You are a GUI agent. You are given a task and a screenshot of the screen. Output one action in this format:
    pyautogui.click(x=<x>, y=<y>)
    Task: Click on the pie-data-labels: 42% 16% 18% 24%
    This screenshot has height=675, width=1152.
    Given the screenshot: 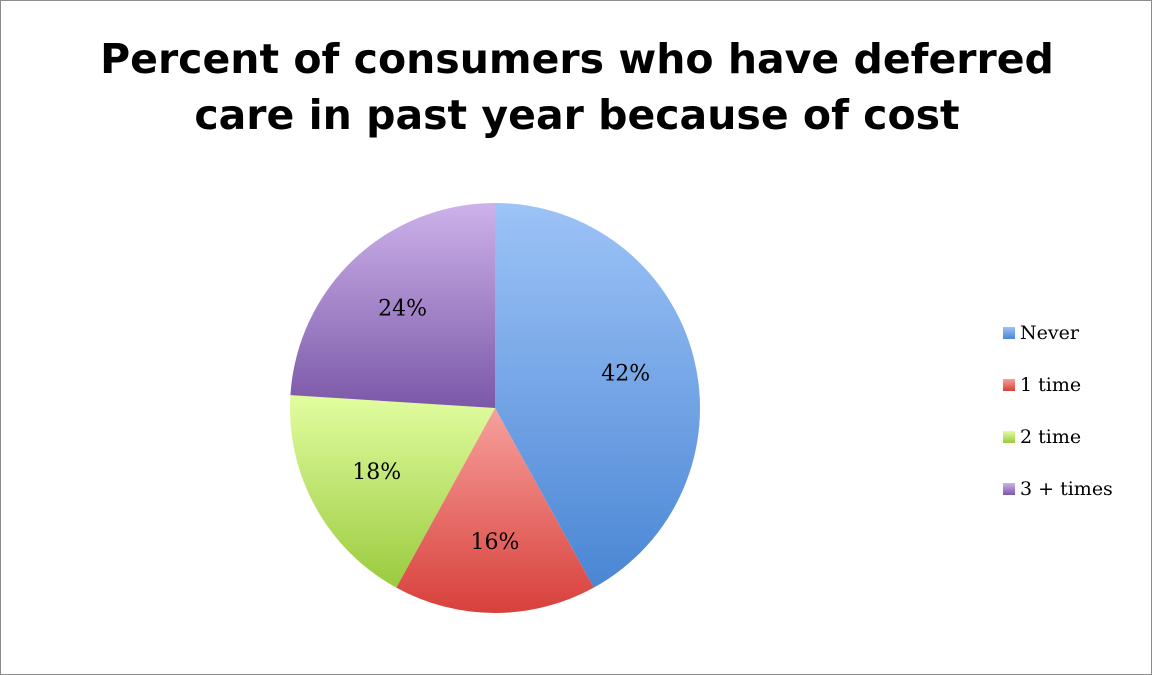 What is the action you would take?
    pyautogui.click(x=501, y=426)
    